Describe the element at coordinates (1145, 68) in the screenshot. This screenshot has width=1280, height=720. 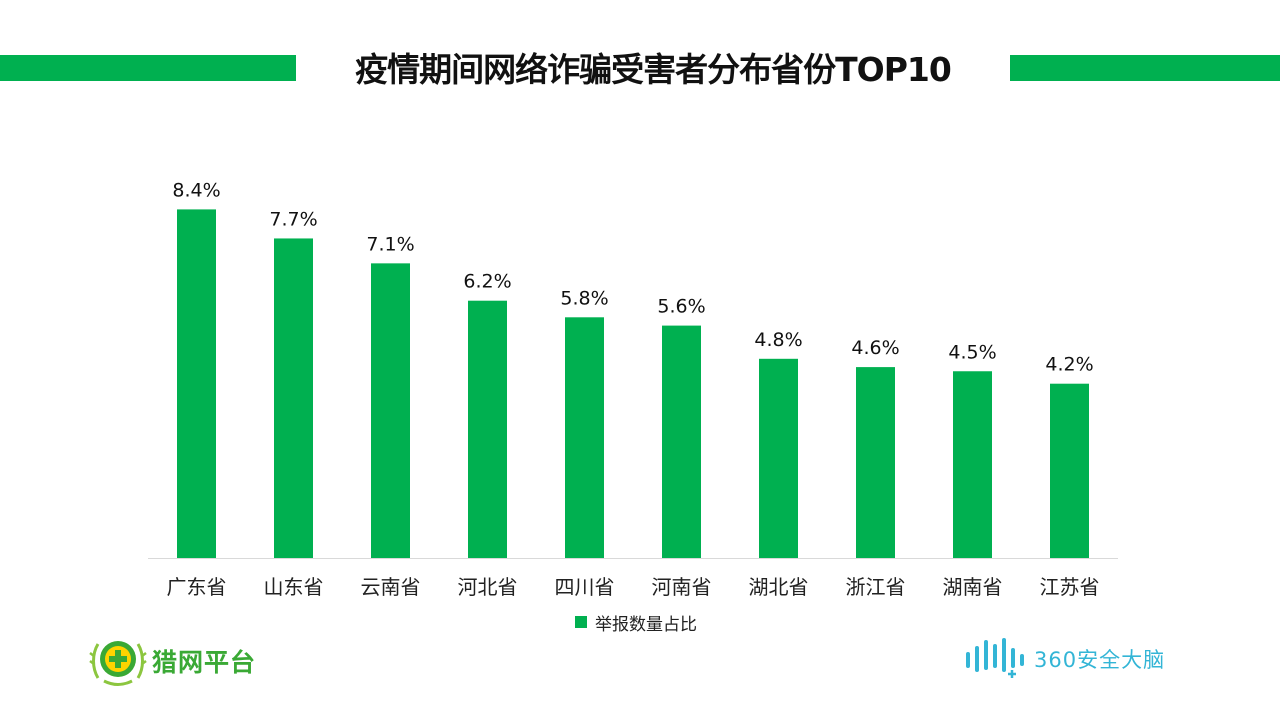
I see `title-bar-right` at that location.